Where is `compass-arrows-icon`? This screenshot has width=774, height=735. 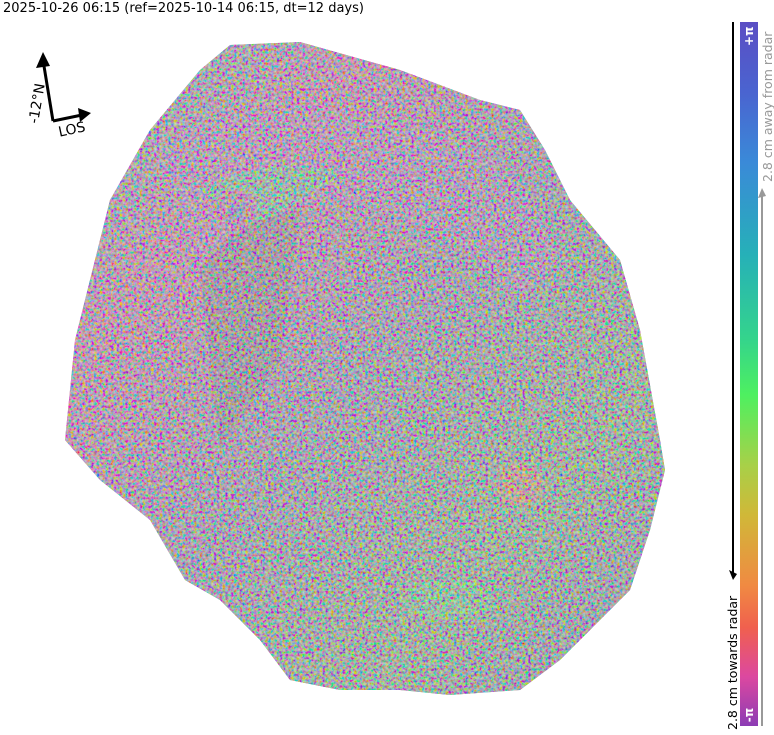
compass-arrows-icon is located at coordinates (63, 87).